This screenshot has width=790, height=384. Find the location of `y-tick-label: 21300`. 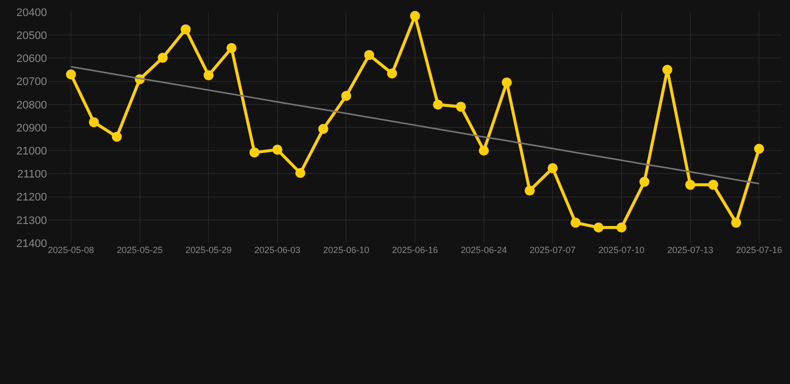

y-tick-label: 21300 is located at coordinates (31, 220).